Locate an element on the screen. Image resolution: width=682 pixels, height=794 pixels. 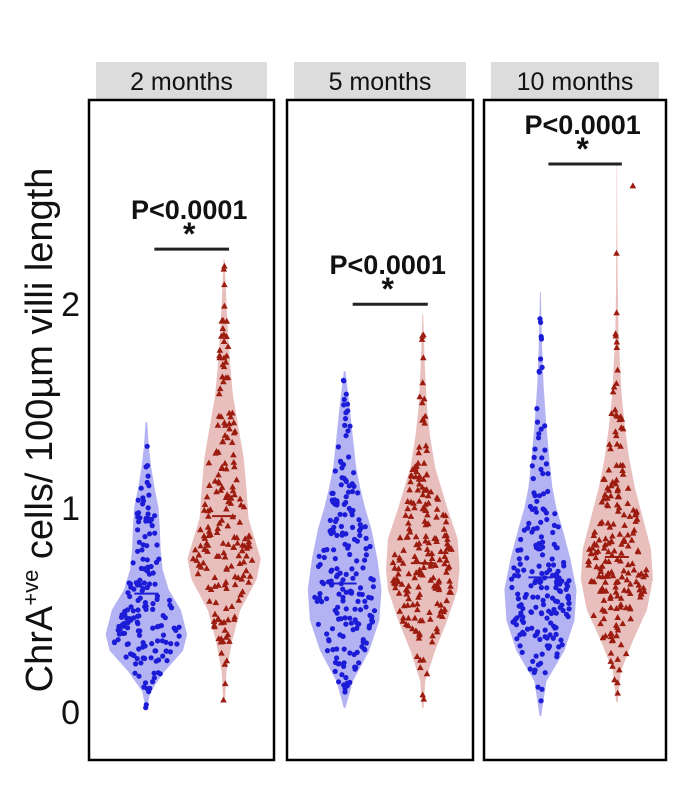
panel-strip is located at coordinates (575, 81).